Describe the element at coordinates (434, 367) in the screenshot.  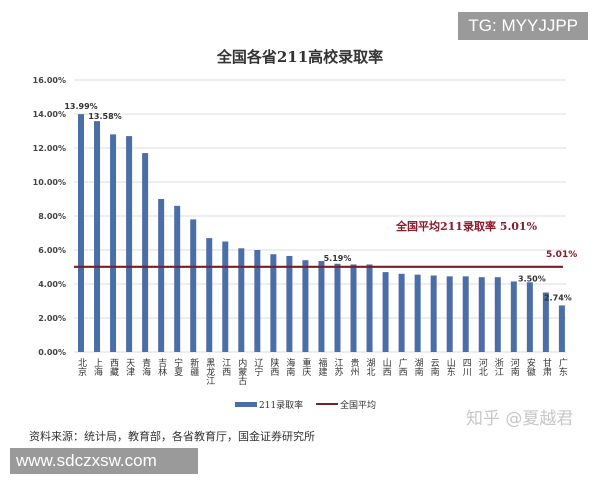
I see `x-tick-label: 云南` at that location.